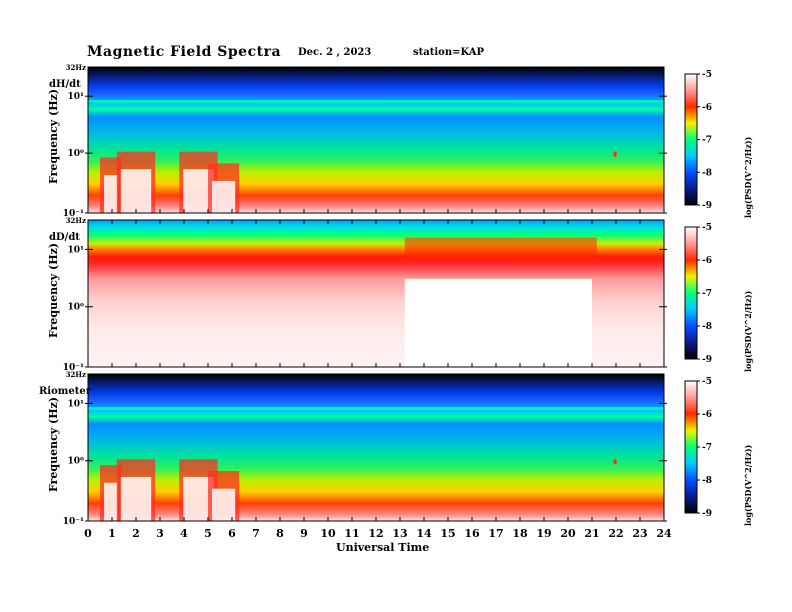 The width and height of the screenshot is (792, 612). I want to click on y-axis-label-dhdt: Frequency (Hz), so click(53, 136).